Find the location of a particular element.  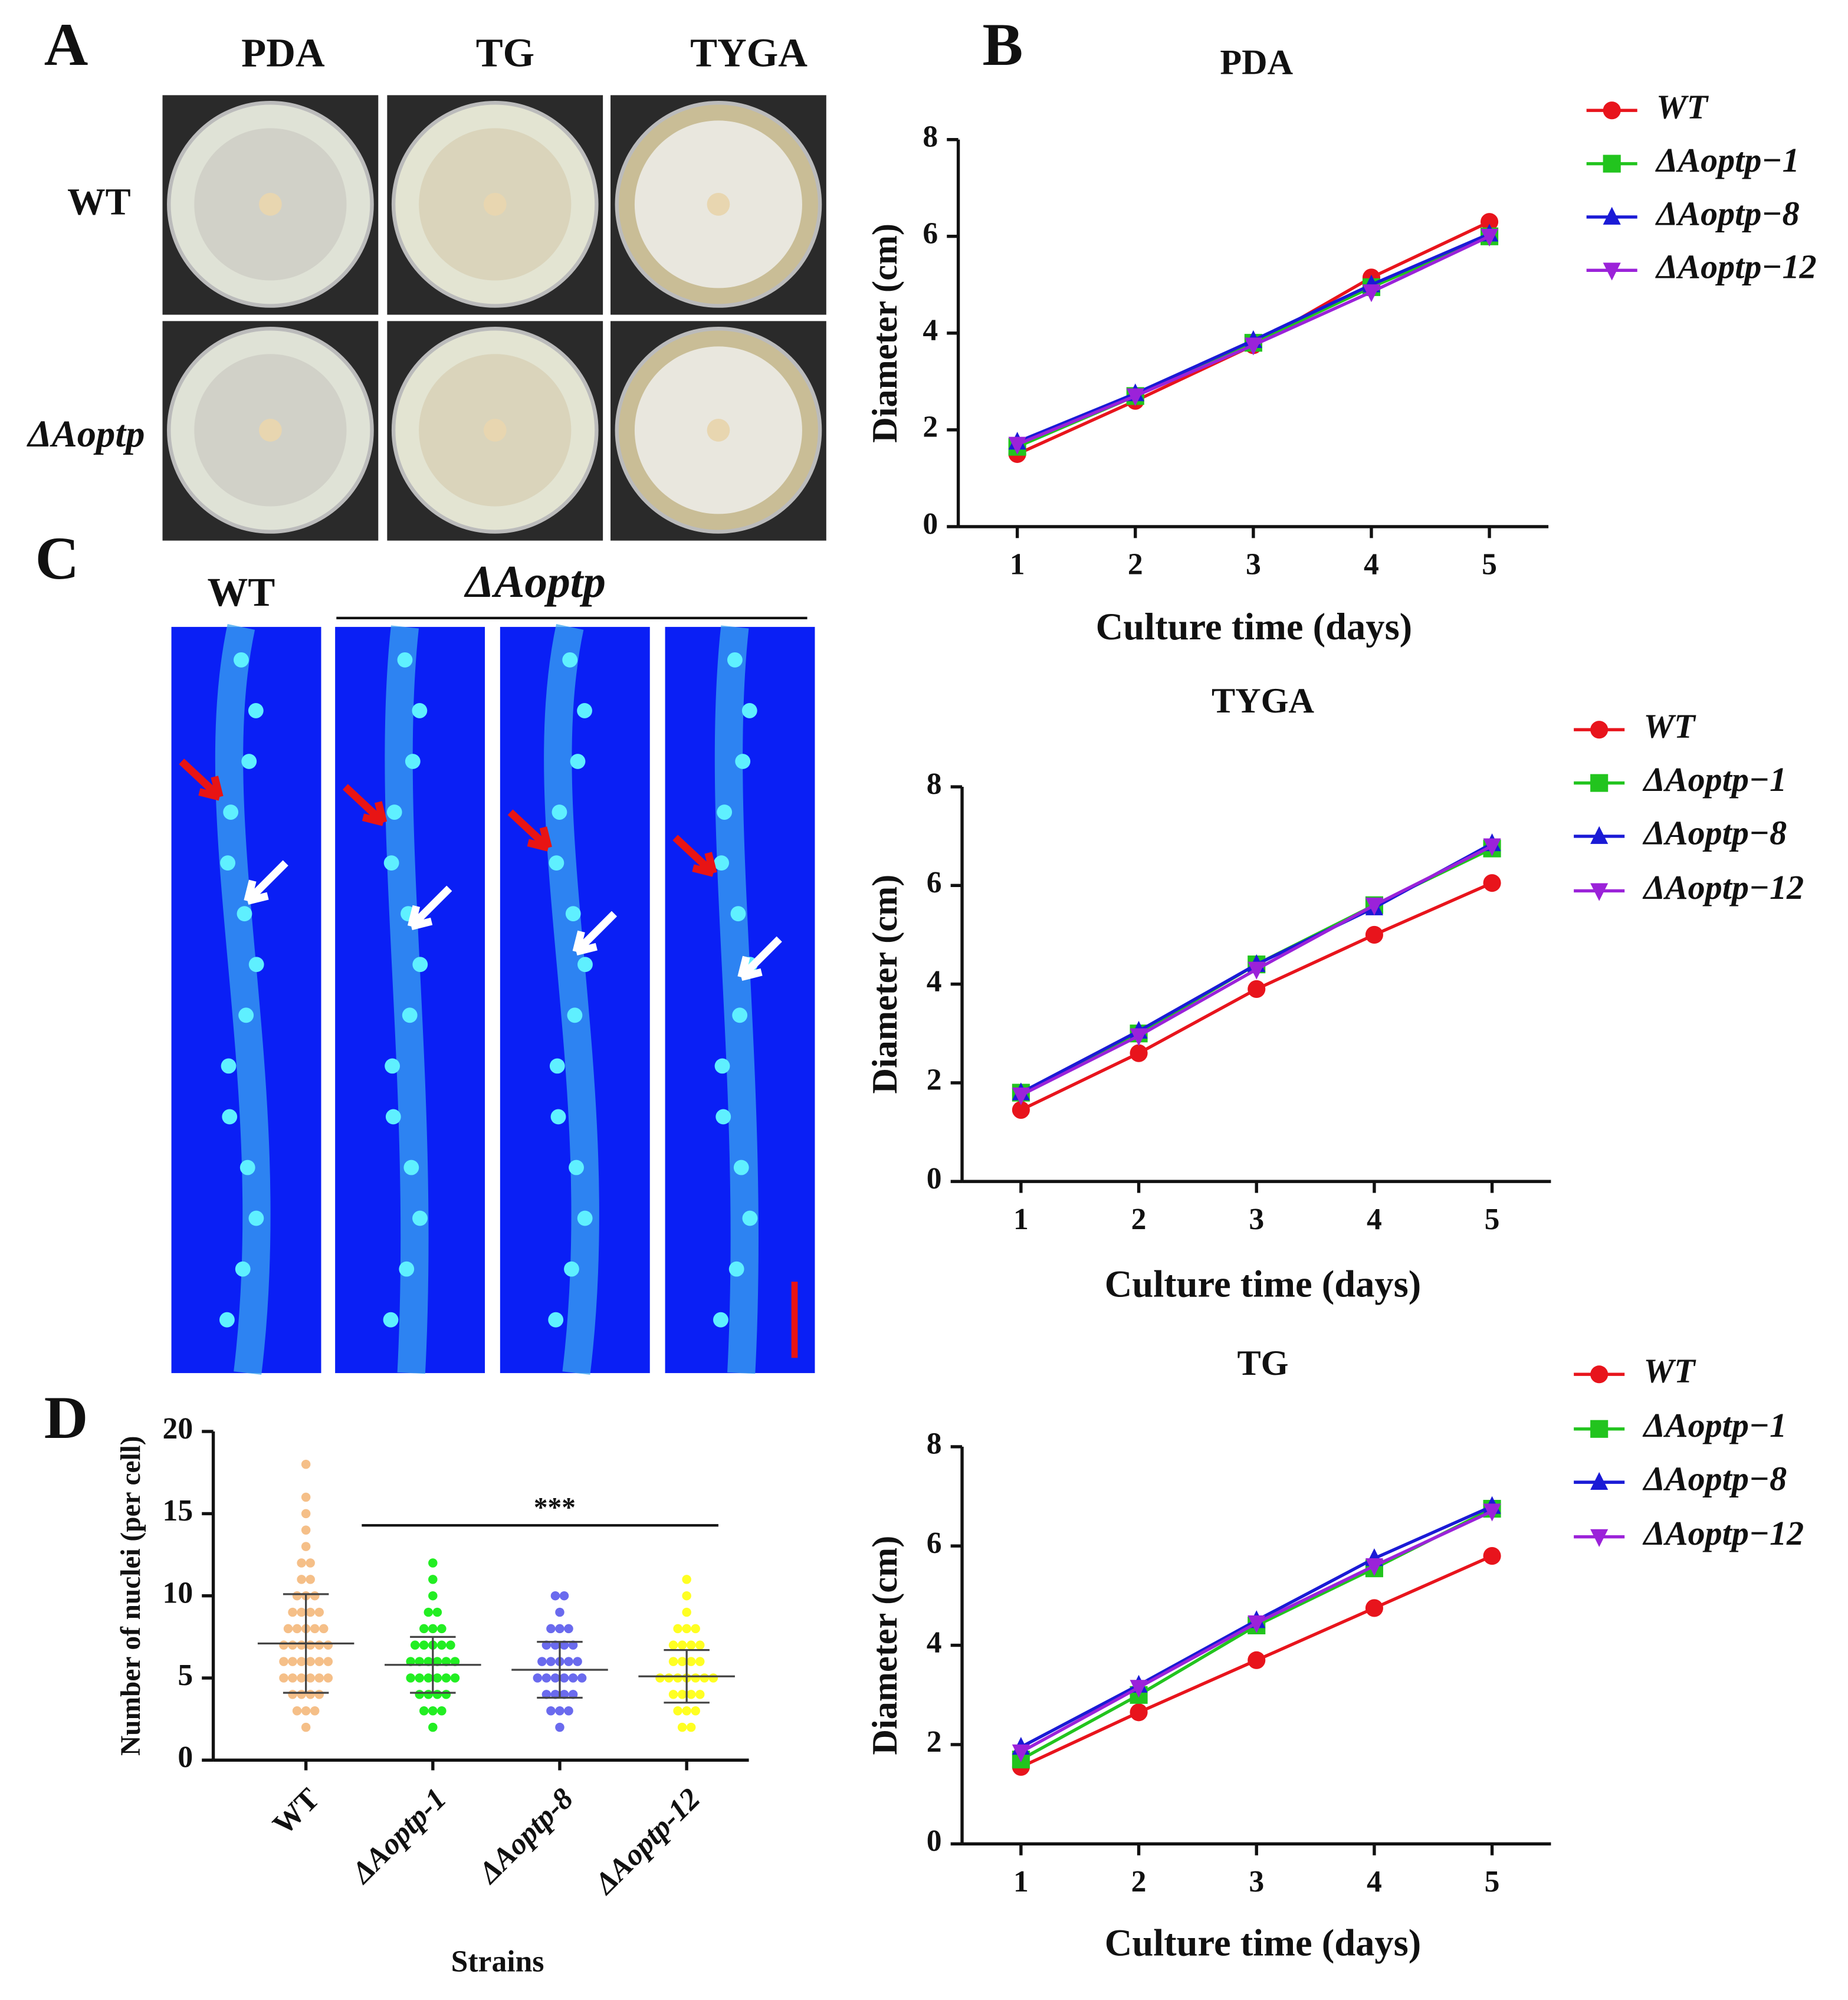

y-tick-label: 10 is located at coordinates (178, 1594).